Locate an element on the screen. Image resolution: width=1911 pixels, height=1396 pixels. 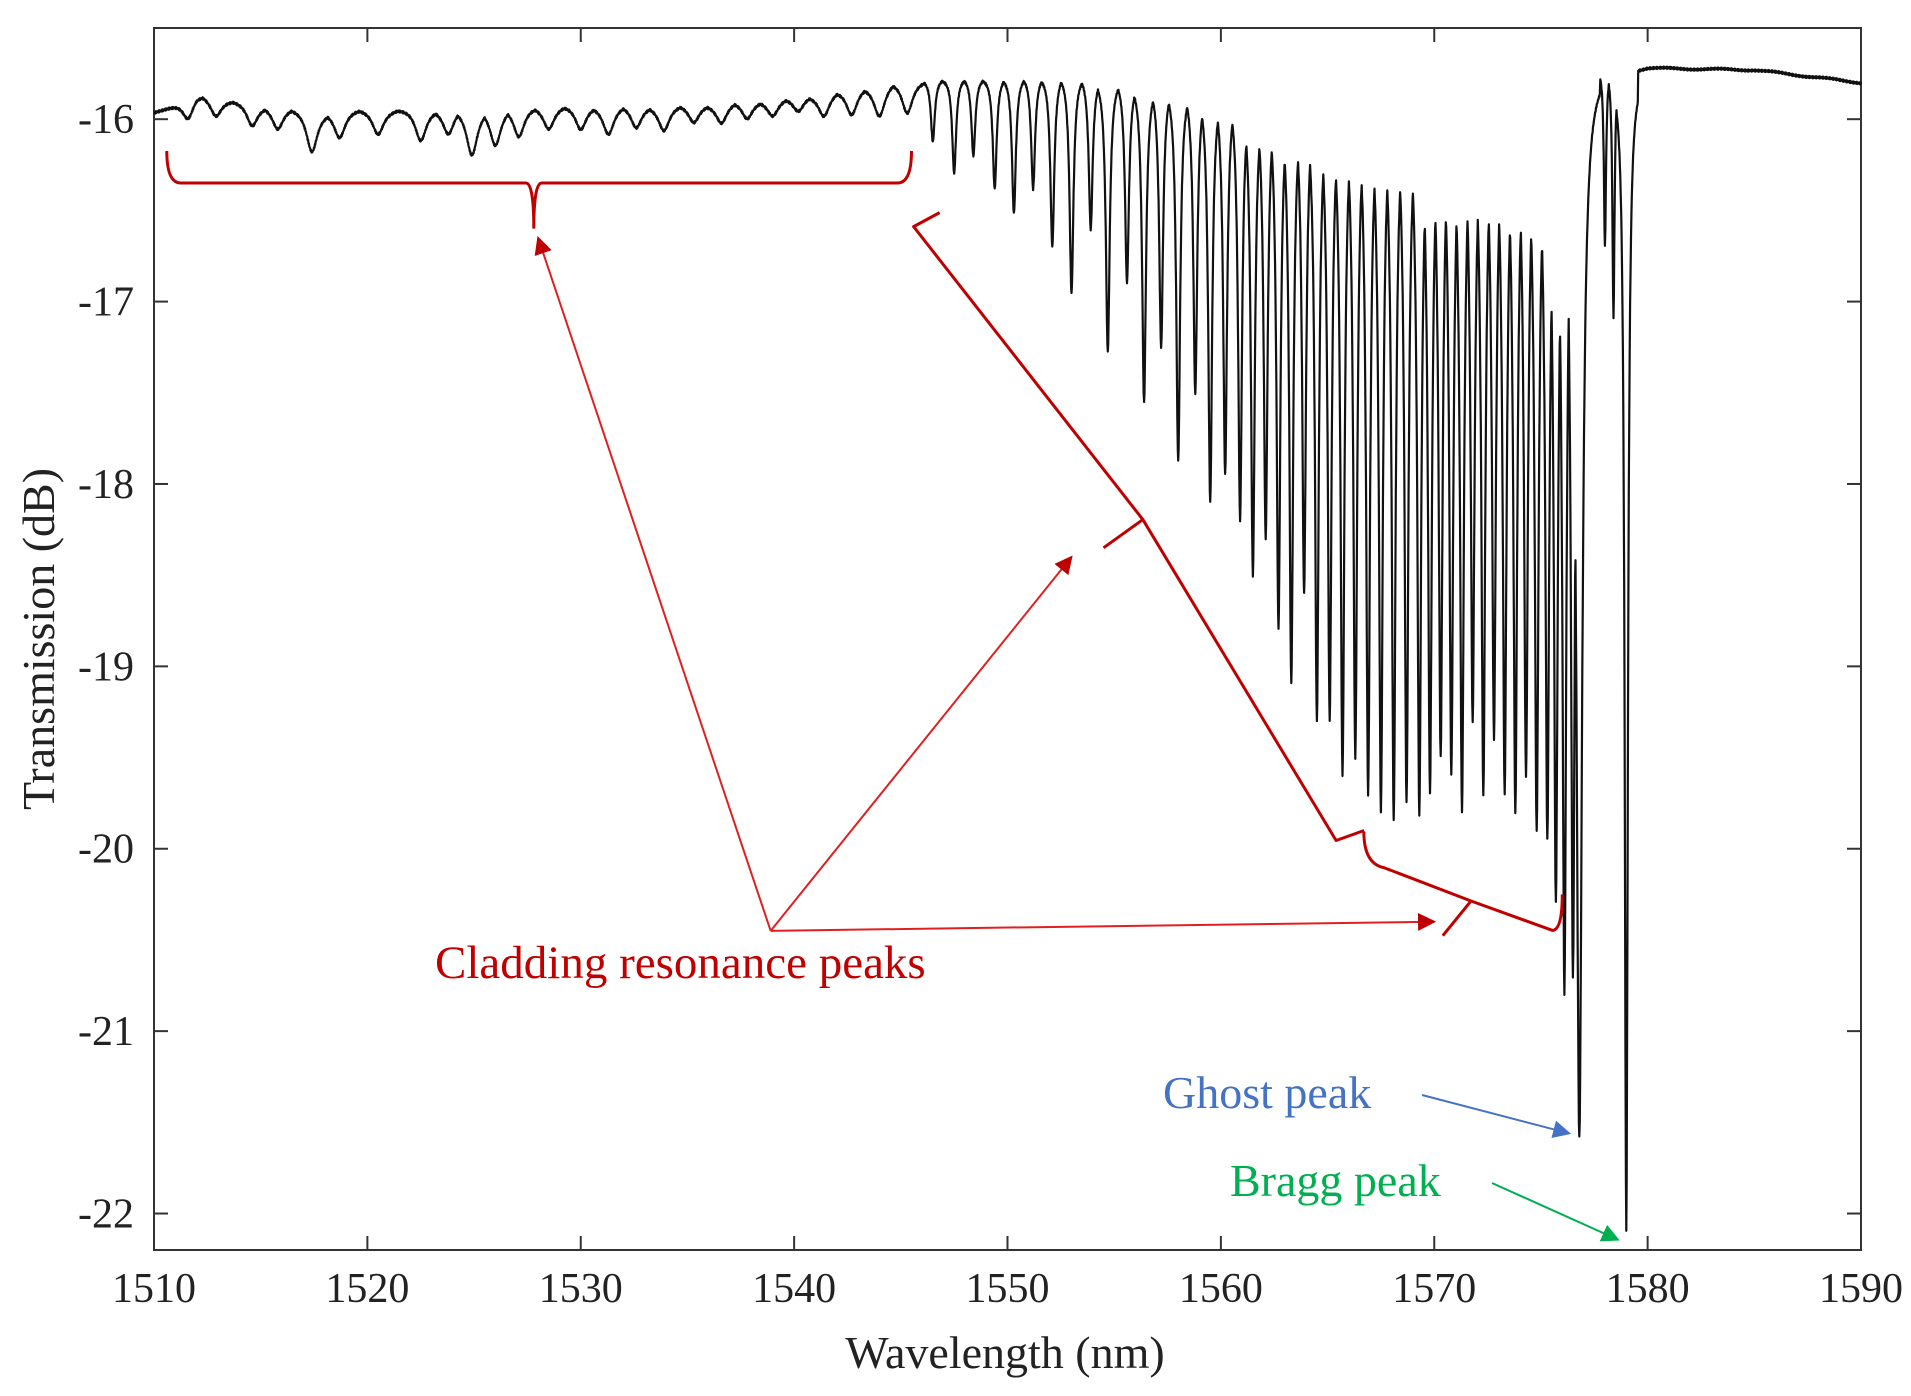
x-tick-label: 1580 is located at coordinates (1648, 1289).